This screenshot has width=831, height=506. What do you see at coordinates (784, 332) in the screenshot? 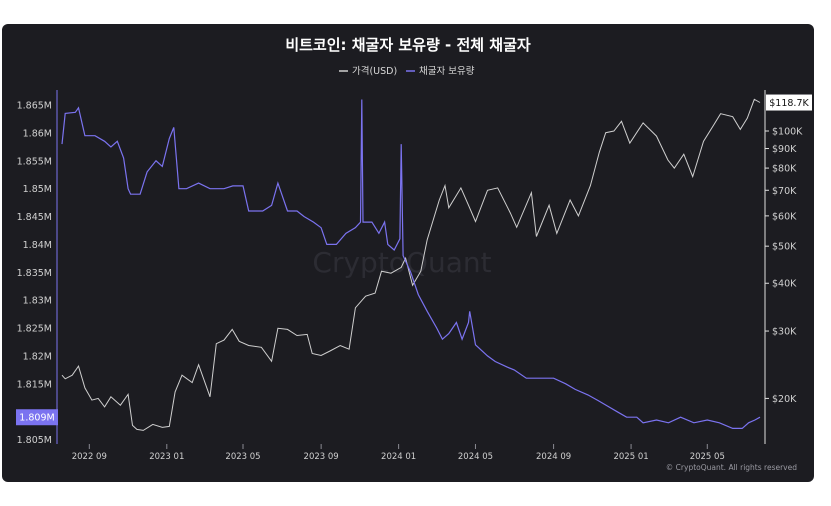
I see `right-tick-label: $30K` at bounding box center [784, 332].